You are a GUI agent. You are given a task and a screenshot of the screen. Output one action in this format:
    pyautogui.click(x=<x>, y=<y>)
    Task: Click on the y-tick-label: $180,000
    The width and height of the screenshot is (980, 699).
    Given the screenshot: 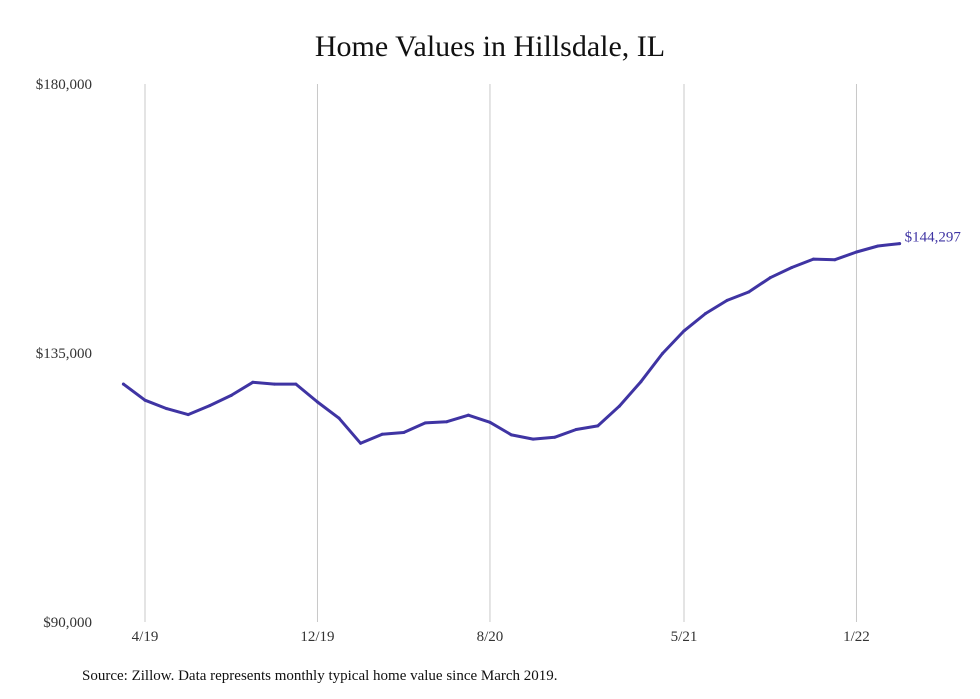 What is the action you would take?
    pyautogui.click(x=64, y=85)
    